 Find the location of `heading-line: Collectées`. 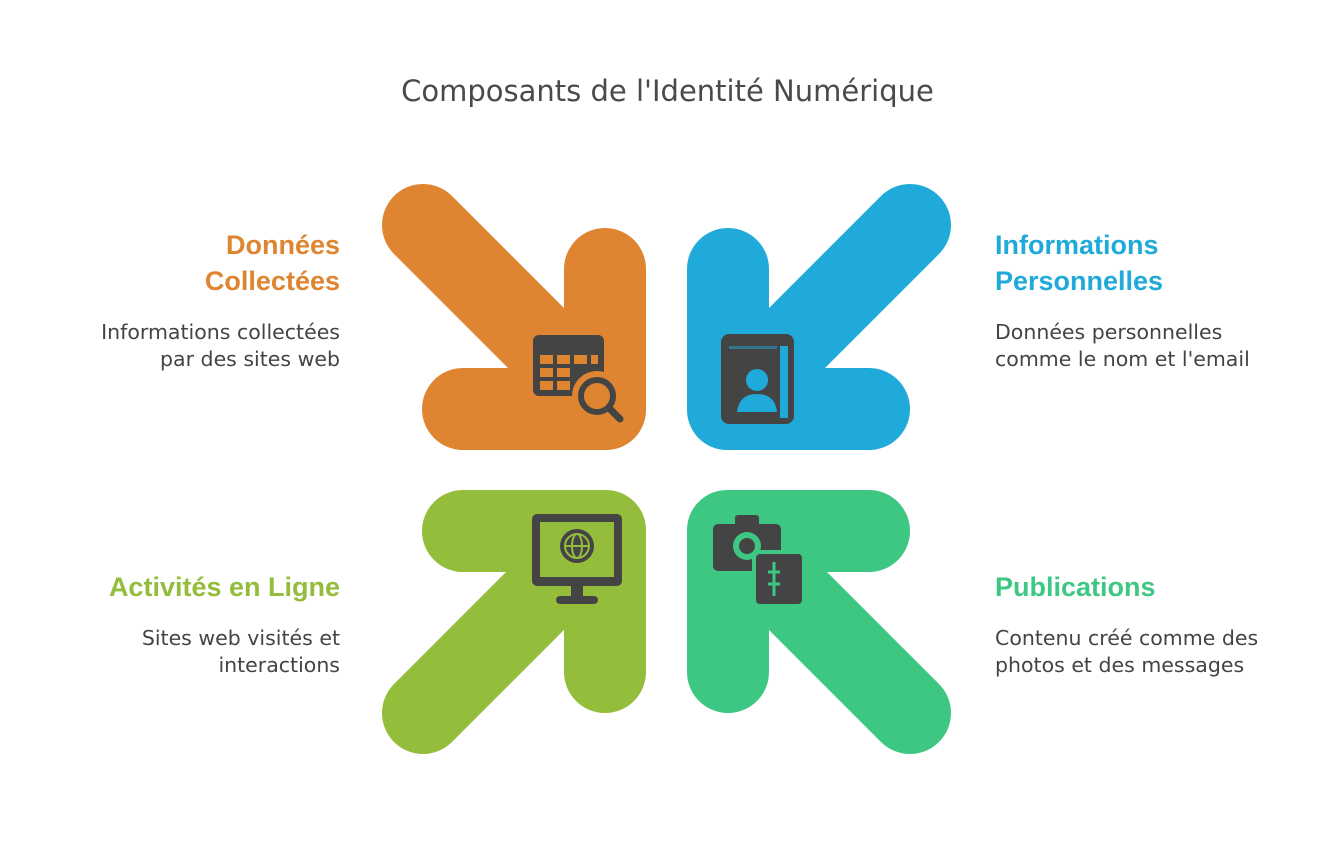

heading-line: Collectées is located at coordinates (272, 281).